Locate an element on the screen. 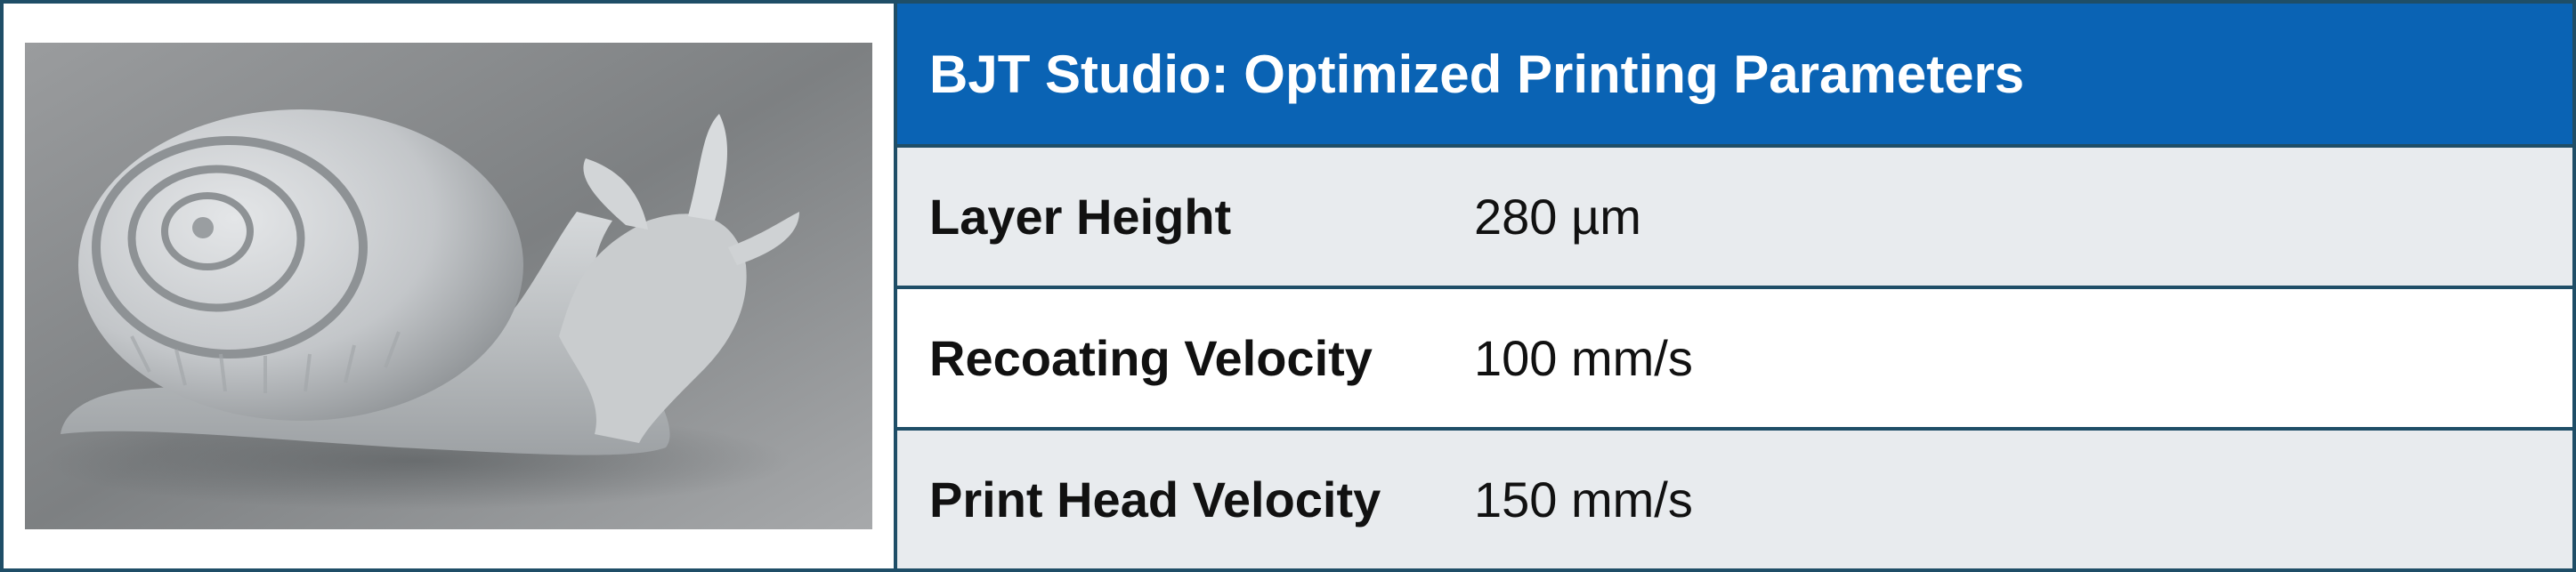  row-label: Print Head Velocity is located at coordinates (1155, 500).